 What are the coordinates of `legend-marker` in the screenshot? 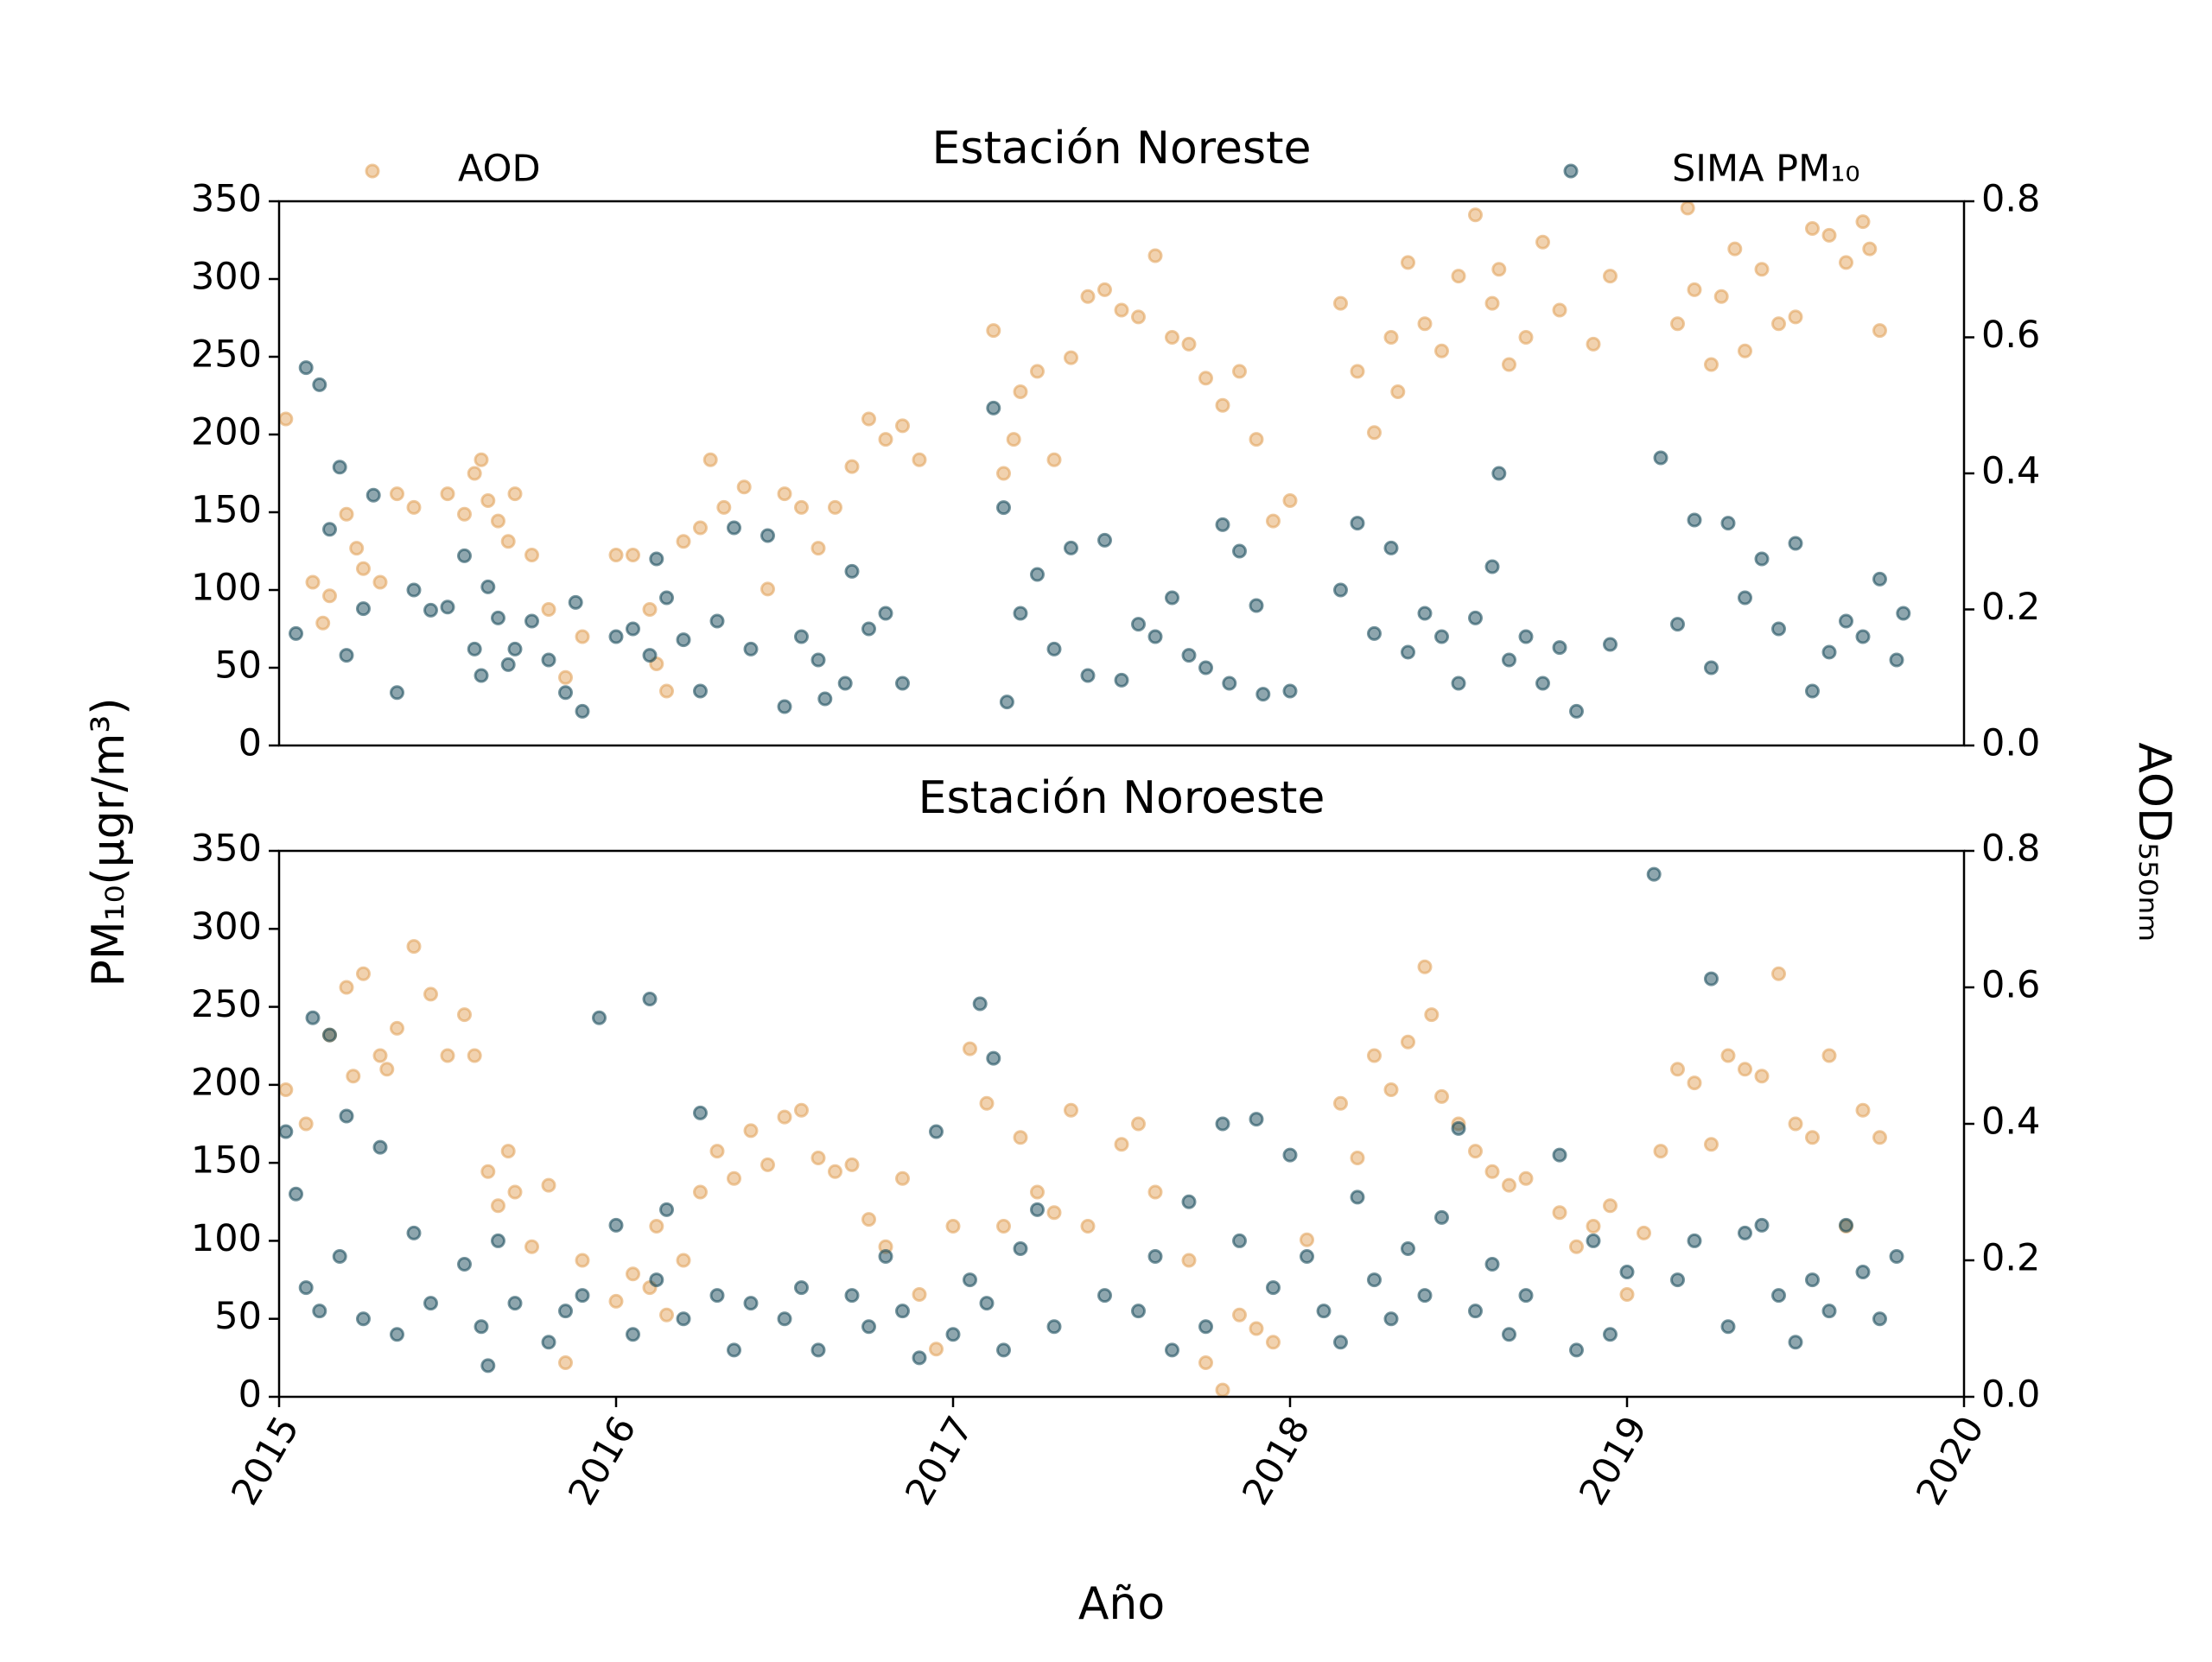 It's located at (1571, 171).